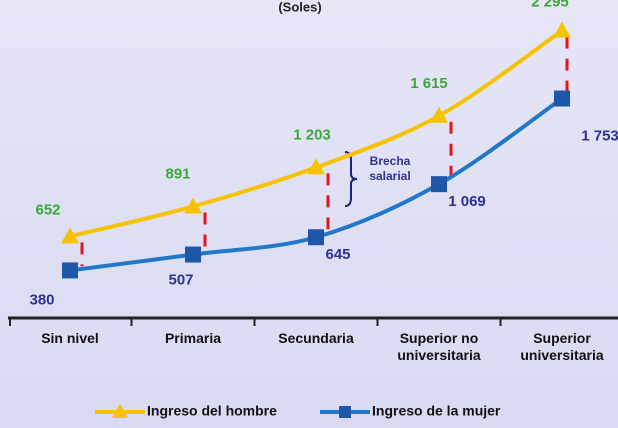 Image resolution: width=618 pixels, height=428 pixels. What do you see at coordinates (436, 411) in the screenshot?
I see `legend-label: Ingreso de la mujer` at bounding box center [436, 411].